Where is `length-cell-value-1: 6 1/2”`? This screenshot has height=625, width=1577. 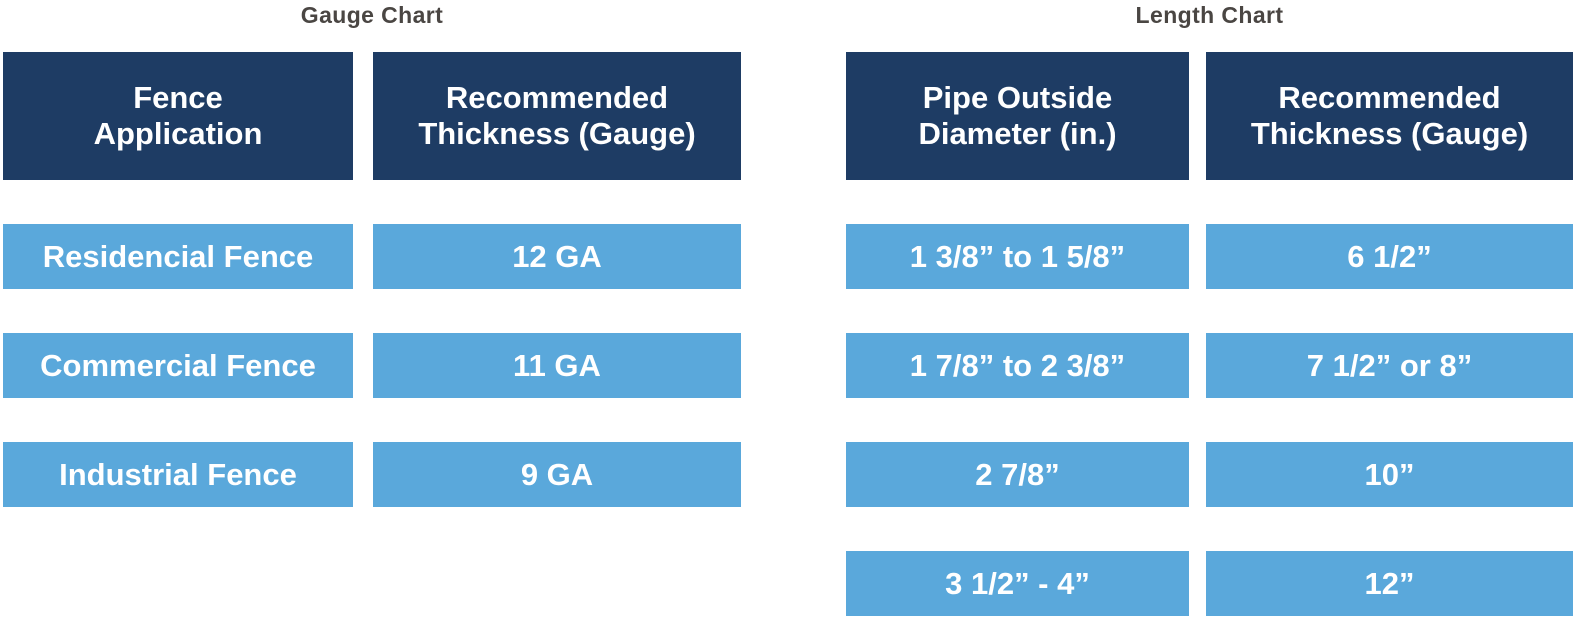
length-cell-value-1: 6 1/2” is located at coordinates (1389, 256).